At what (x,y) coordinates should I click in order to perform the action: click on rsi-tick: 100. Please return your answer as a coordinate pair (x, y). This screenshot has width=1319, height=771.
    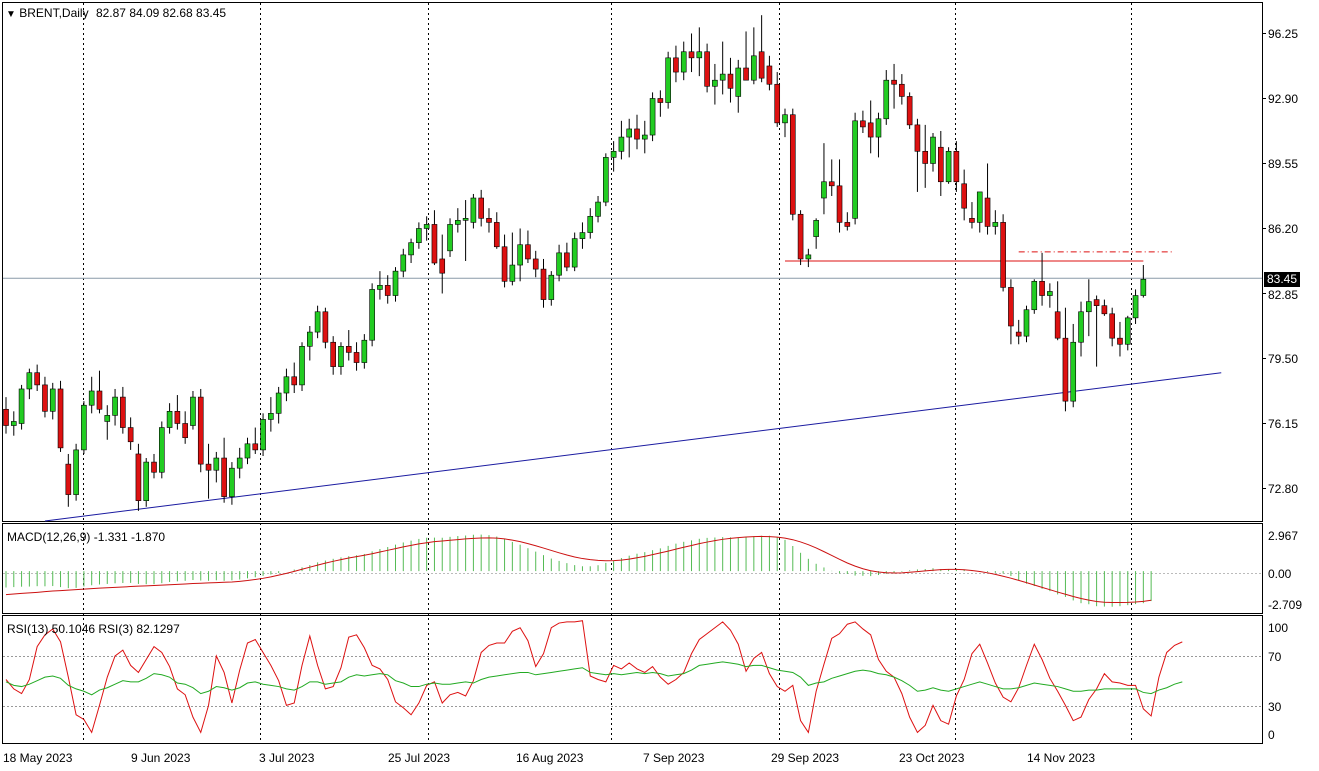
    Looking at the image, I should click on (1278, 628).